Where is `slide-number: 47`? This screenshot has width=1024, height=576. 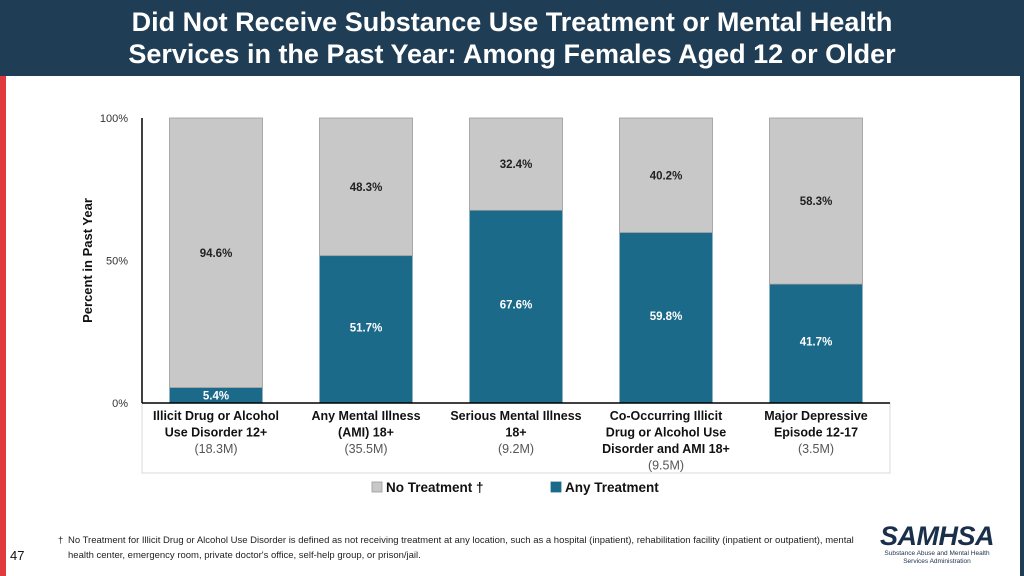 slide-number: 47 is located at coordinates (17, 555).